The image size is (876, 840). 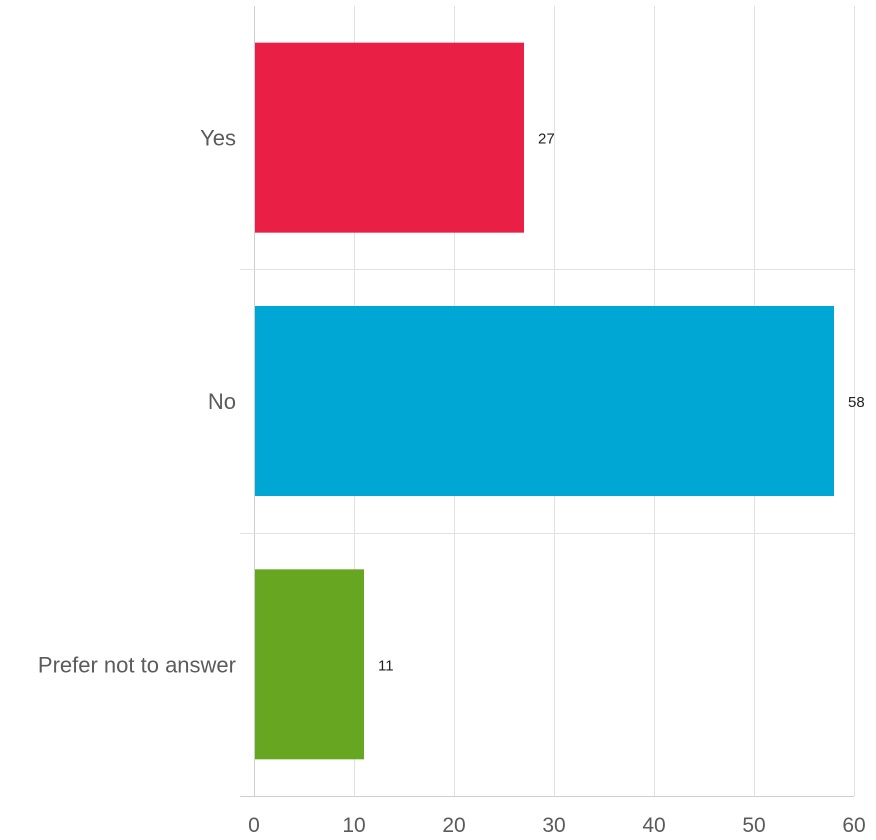 What do you see at coordinates (856, 402) in the screenshot?
I see `data-label-1: 58` at bounding box center [856, 402].